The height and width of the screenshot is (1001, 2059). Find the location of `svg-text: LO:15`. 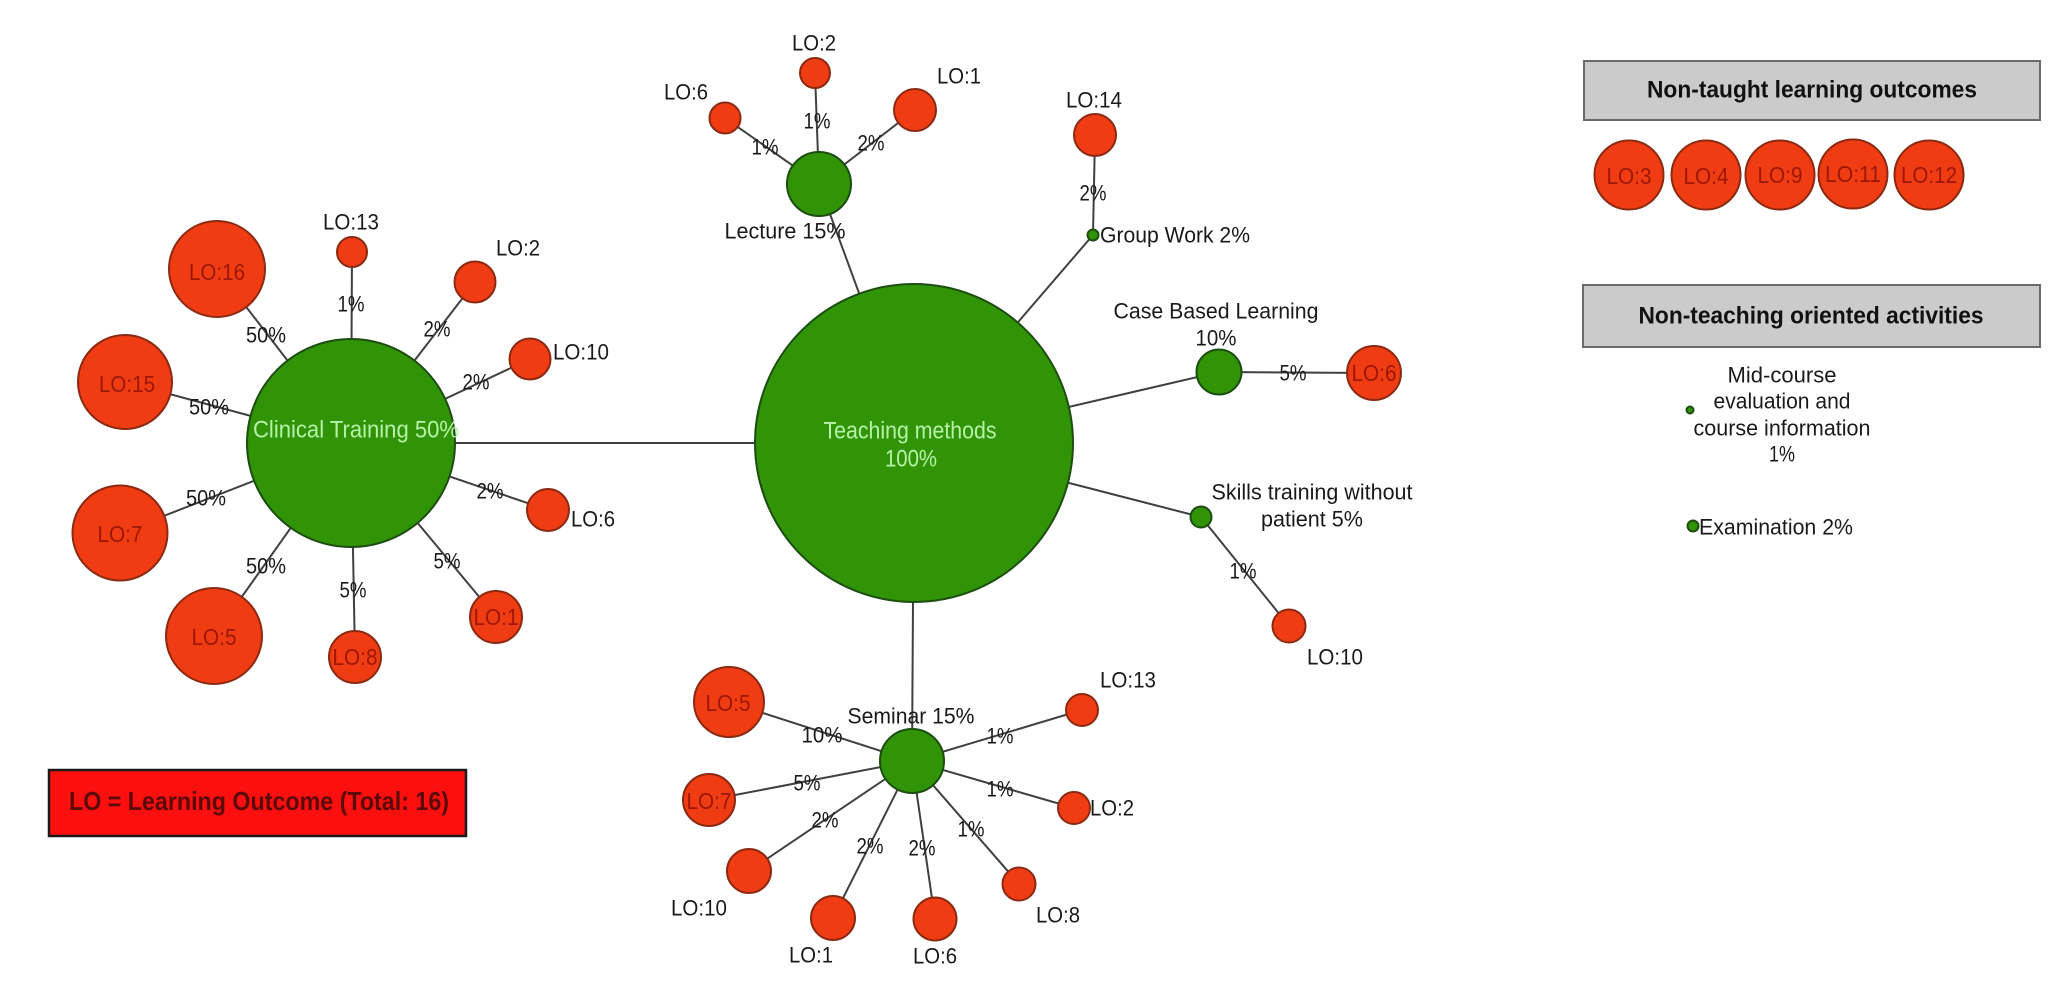

svg-text: LO:15 is located at coordinates (127, 384).